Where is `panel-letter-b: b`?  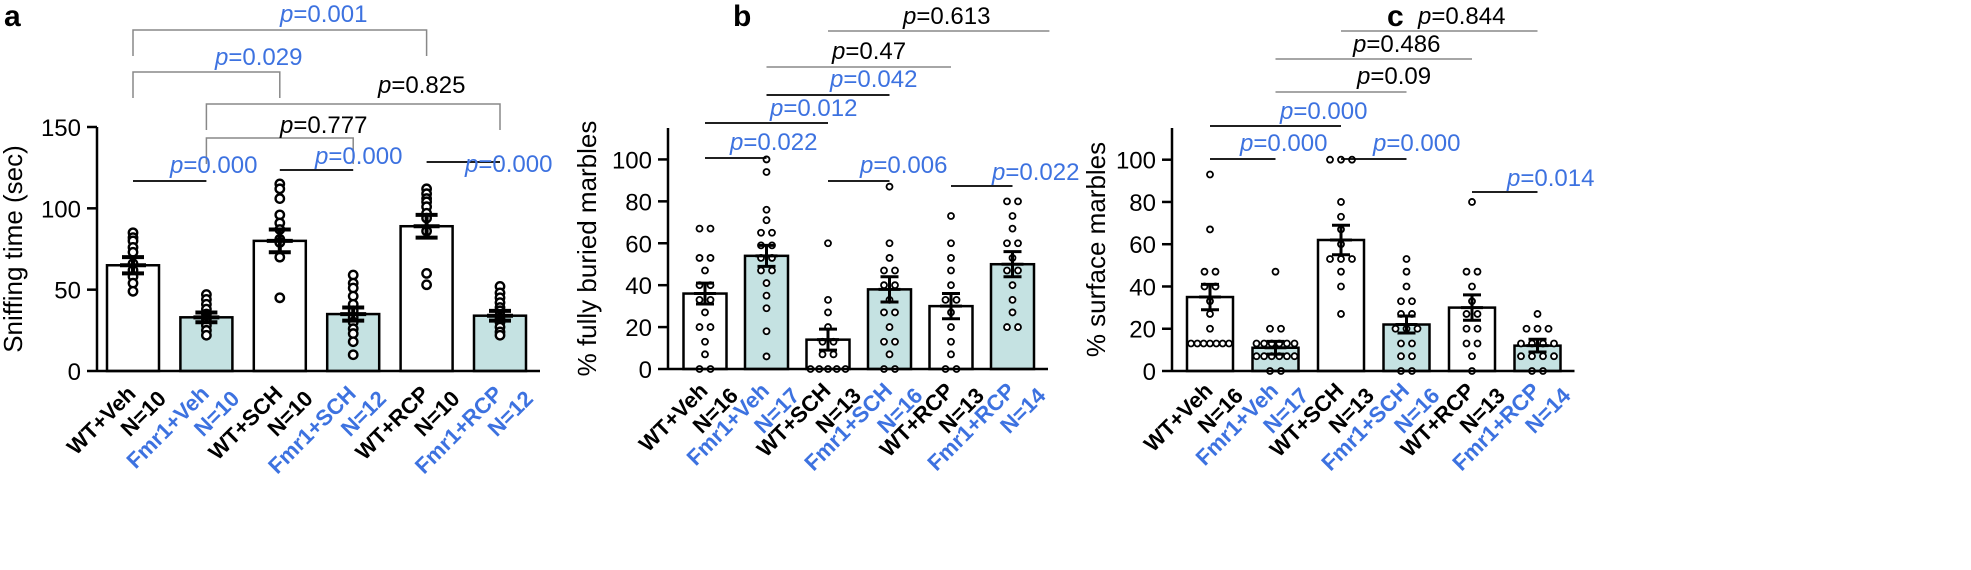
panel-letter-b: b is located at coordinates (742, 16).